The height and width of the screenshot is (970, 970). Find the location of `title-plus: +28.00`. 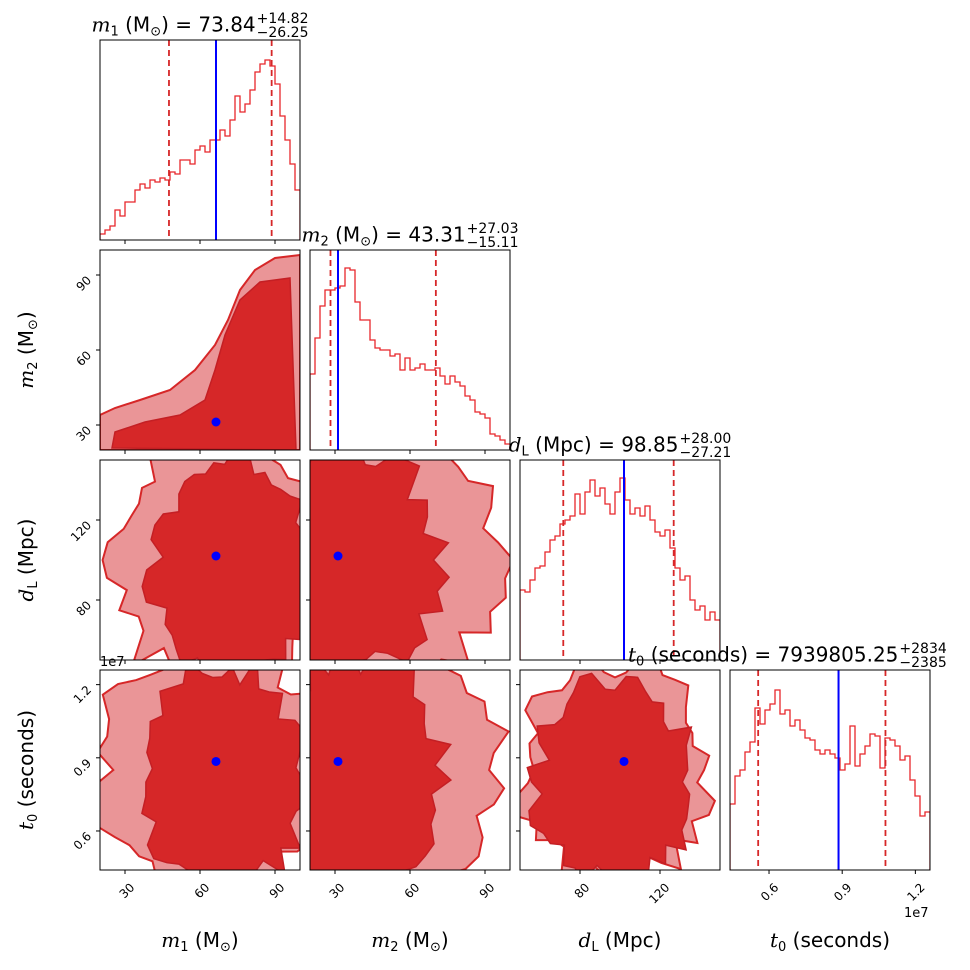

title-plus: +28.00 is located at coordinates (705, 439).